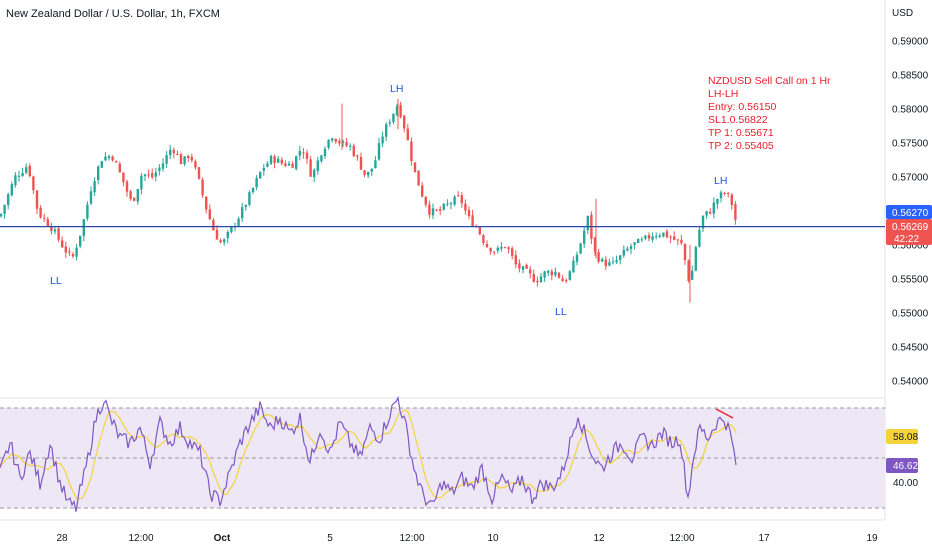 Image resolution: width=932 pixels, height=550 pixels. What do you see at coordinates (902, 436) in the screenshot?
I see `rsi-ma-tag: 58.08` at bounding box center [902, 436].